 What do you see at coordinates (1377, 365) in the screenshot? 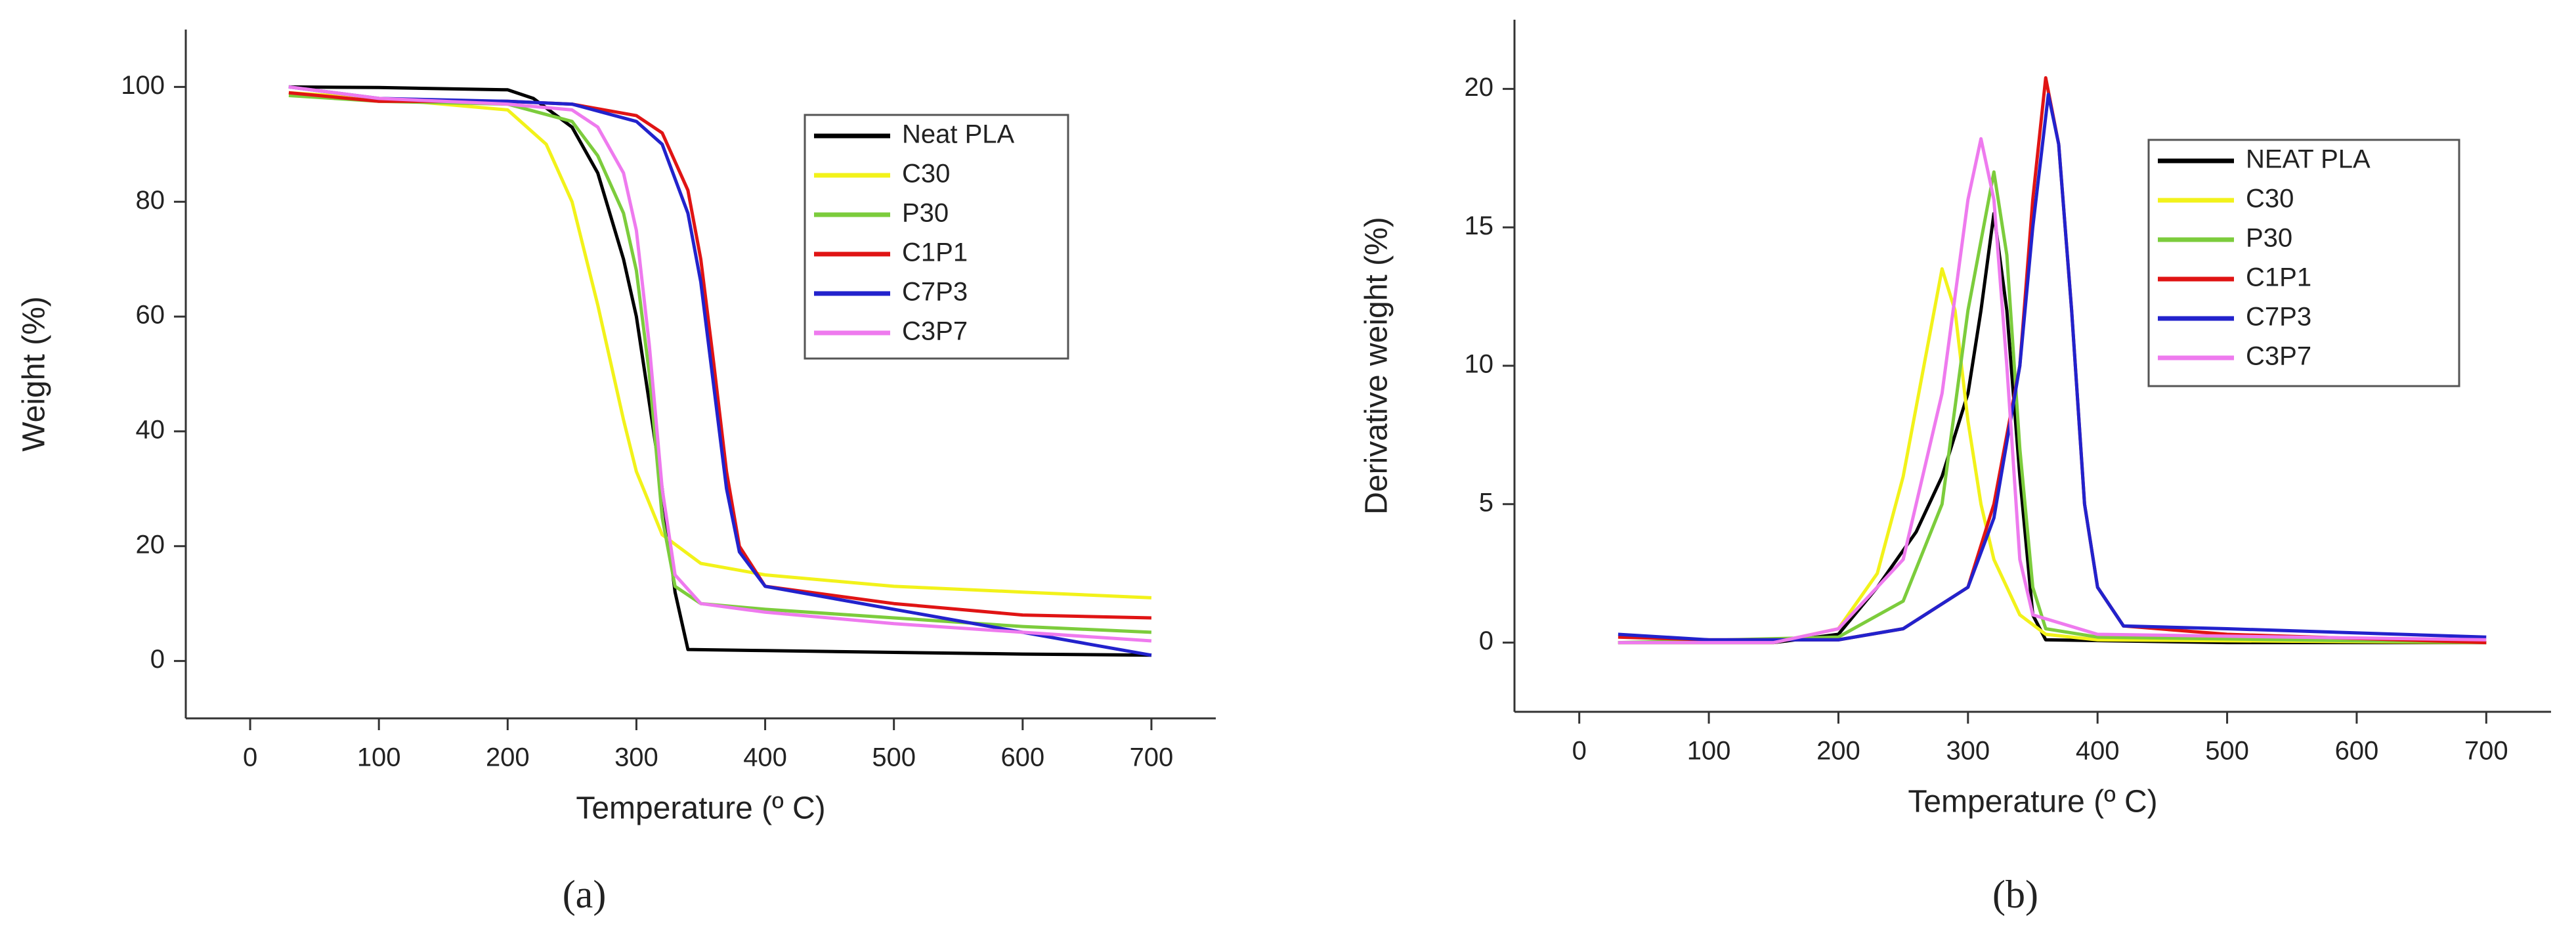
I see `y-axis-title: Derivative weight (%)` at bounding box center [1377, 365].